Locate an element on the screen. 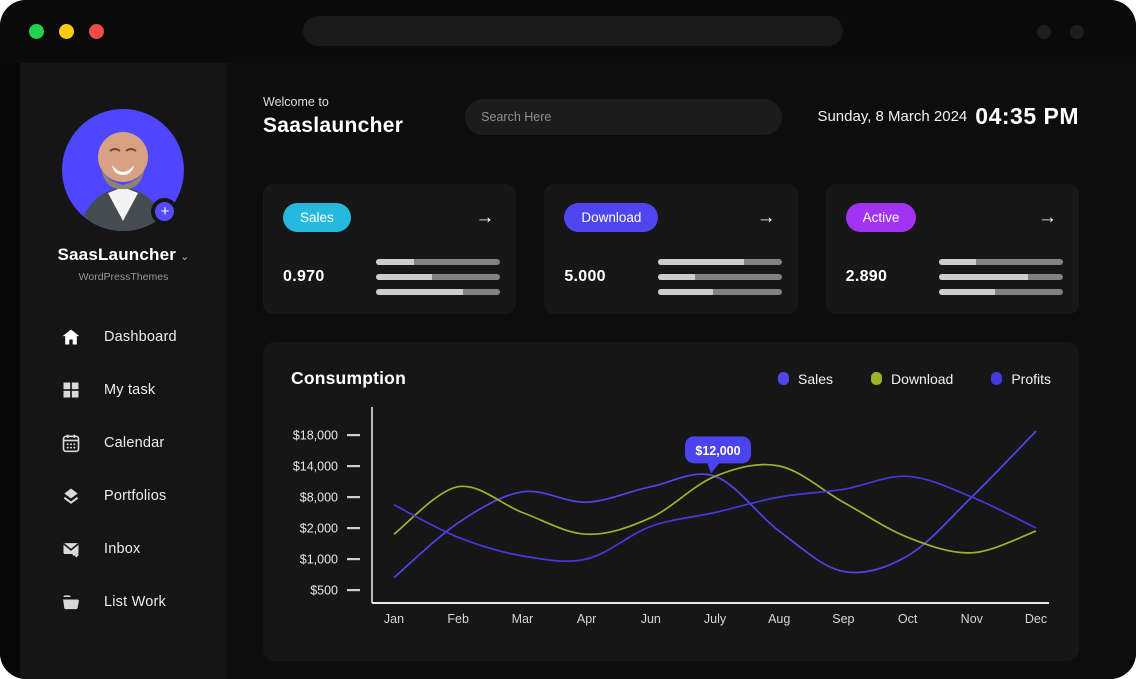  sidebar-item-my-task: My task is located at coordinates (144, 390).